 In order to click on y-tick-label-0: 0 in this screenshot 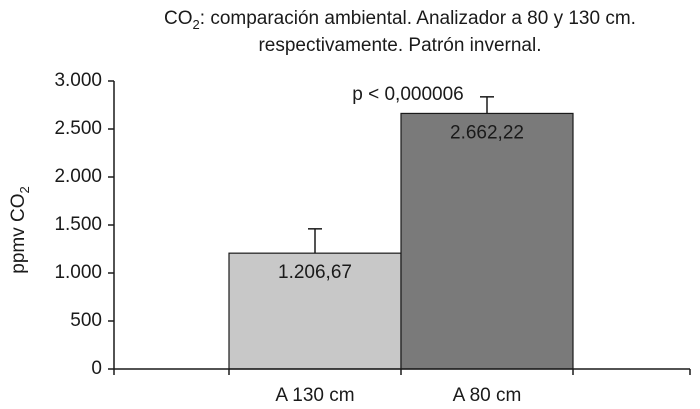, I will do `click(96, 368)`.